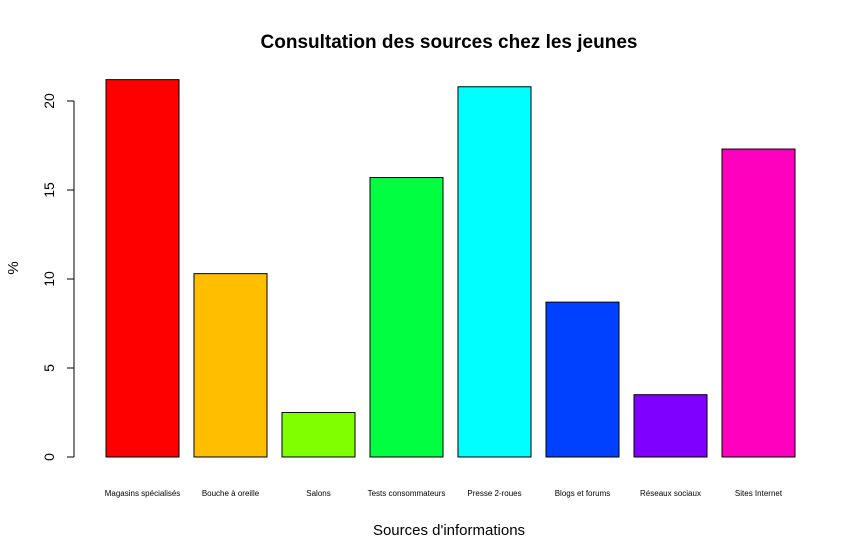 The width and height of the screenshot is (861, 559). What do you see at coordinates (143, 493) in the screenshot?
I see `x-tick-label: Magasins spécialisés` at bounding box center [143, 493].